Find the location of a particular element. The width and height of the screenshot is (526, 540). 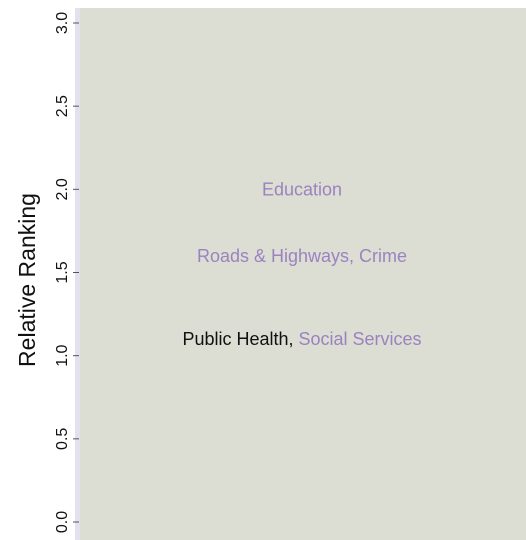

data-point-label-part: Social Services is located at coordinates (360, 339).